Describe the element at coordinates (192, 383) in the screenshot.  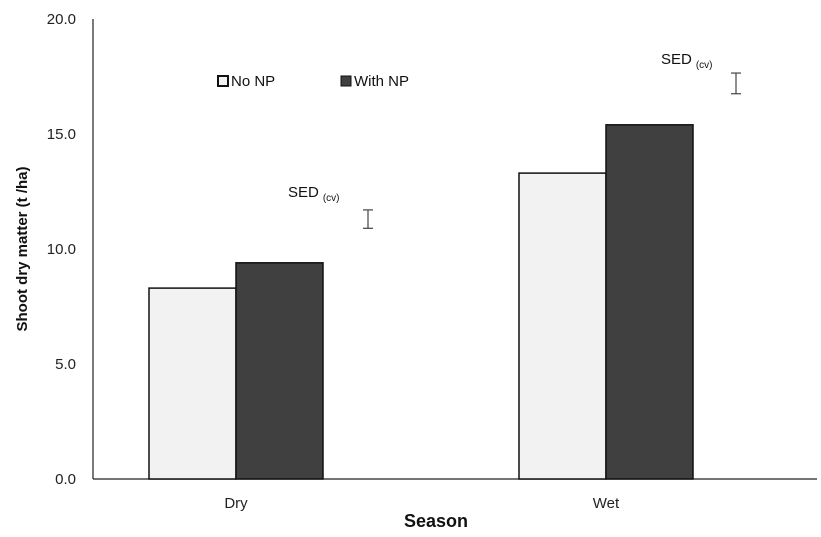
I see `bar-no-np-dry` at that location.